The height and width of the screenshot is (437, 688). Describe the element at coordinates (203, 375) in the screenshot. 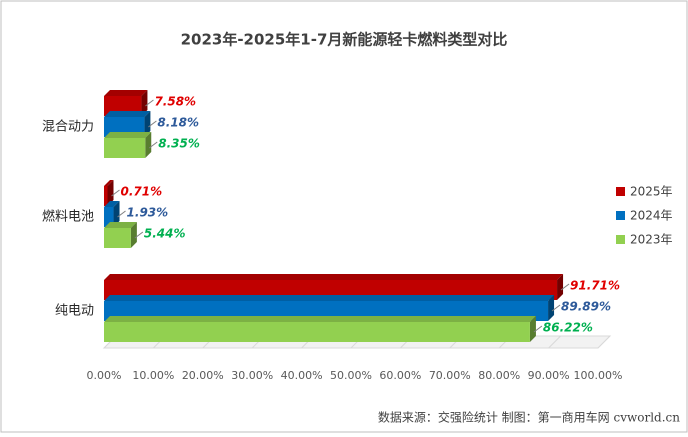

I see `x-tick-label: 20.00%` at that location.